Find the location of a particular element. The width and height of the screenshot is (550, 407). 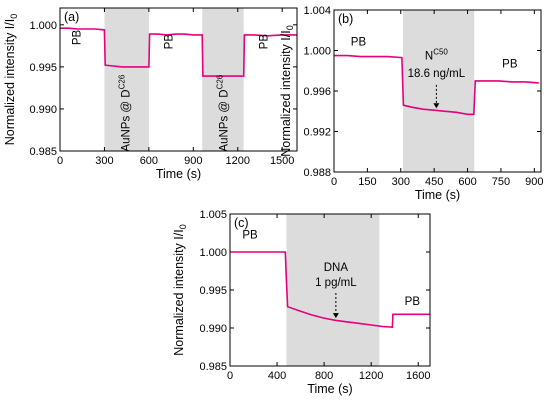

plot-frame is located at coordinates (330, 290).